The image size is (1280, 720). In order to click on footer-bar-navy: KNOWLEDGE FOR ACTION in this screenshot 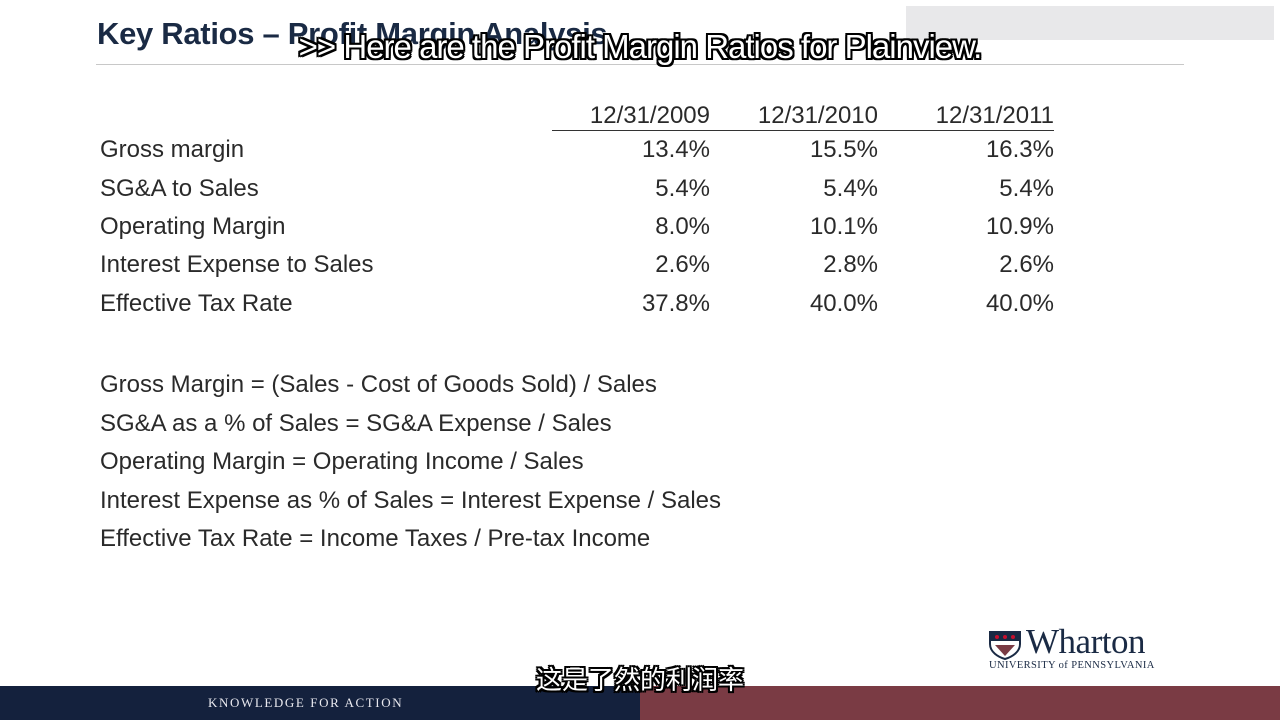, I will do `click(320, 703)`.